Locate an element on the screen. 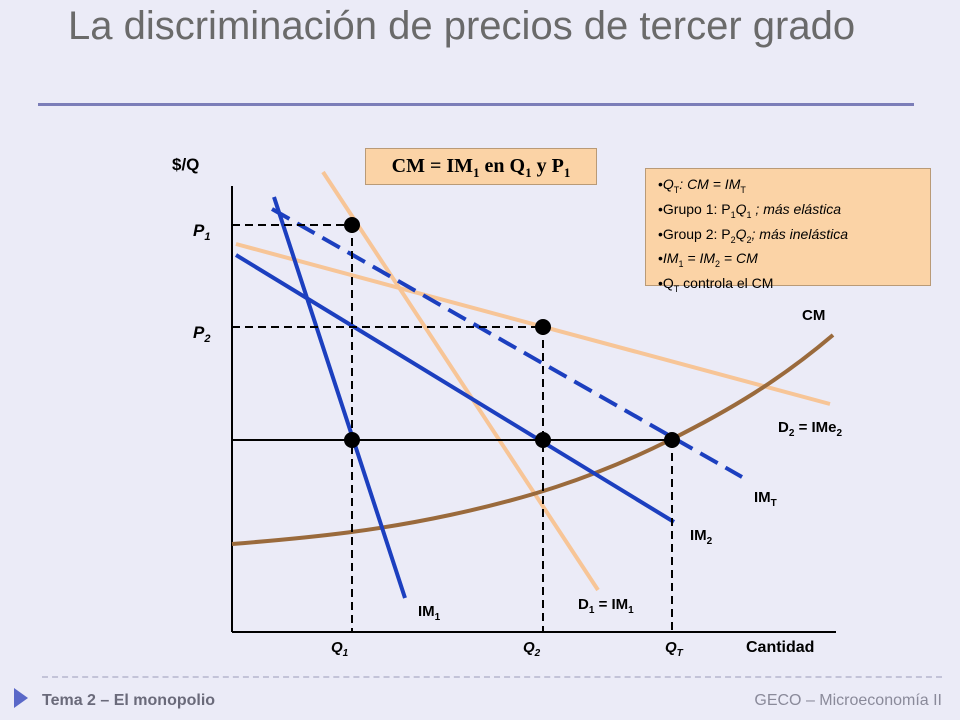 The height and width of the screenshot is (720, 960). im1-line is located at coordinates (339, 397).